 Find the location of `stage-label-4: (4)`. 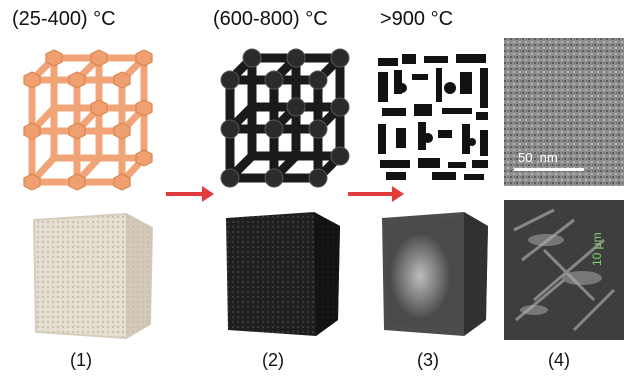

stage-label-4: (4) is located at coordinates (559, 360).